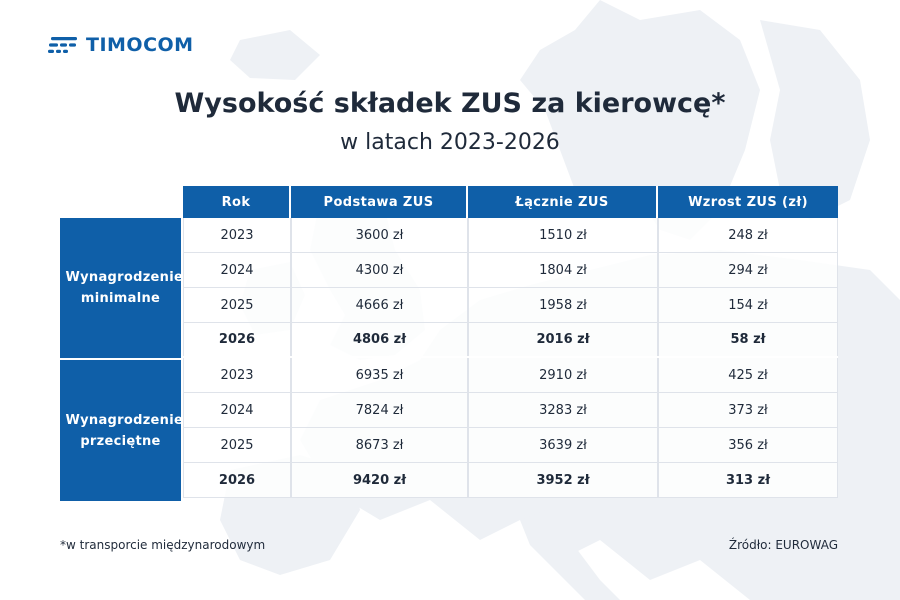  I want to click on table-row: 2023 3600 zł 1510 zł 248 zł, so click(510, 235).